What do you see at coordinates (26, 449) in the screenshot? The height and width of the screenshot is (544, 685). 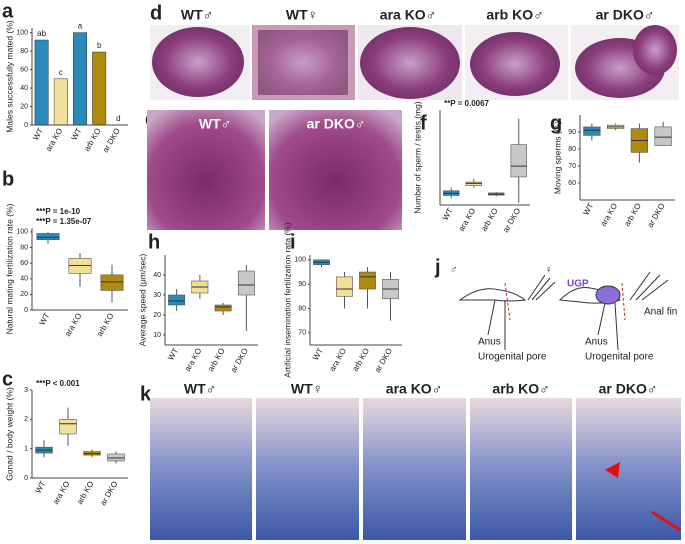 I see `y-tick-label: 1` at bounding box center [26, 449].